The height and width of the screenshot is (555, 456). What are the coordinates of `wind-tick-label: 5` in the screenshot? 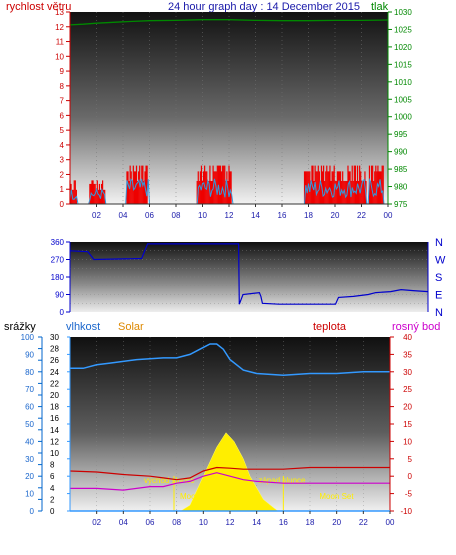 It's located at (62, 130).